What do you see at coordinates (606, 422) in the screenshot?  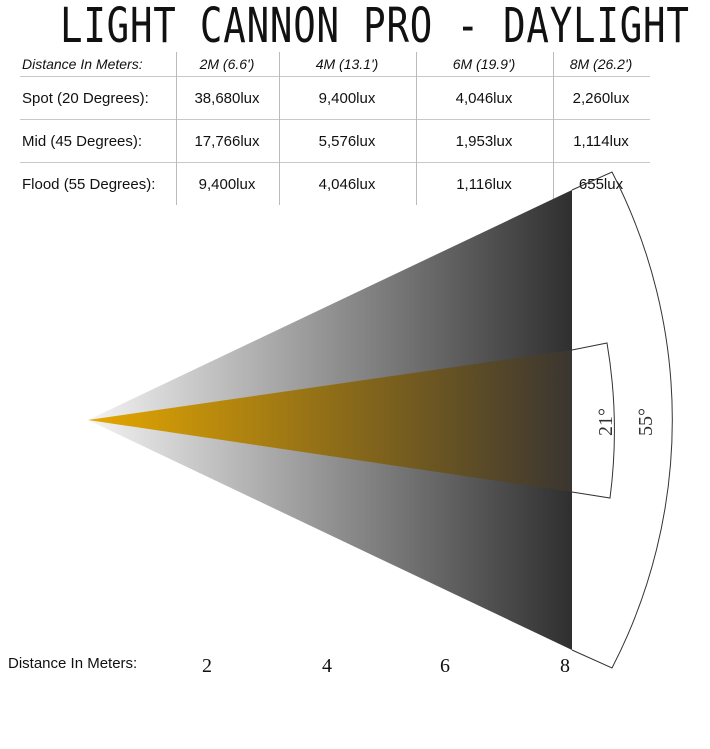 I see `inner-angle-label: 21°` at bounding box center [606, 422].